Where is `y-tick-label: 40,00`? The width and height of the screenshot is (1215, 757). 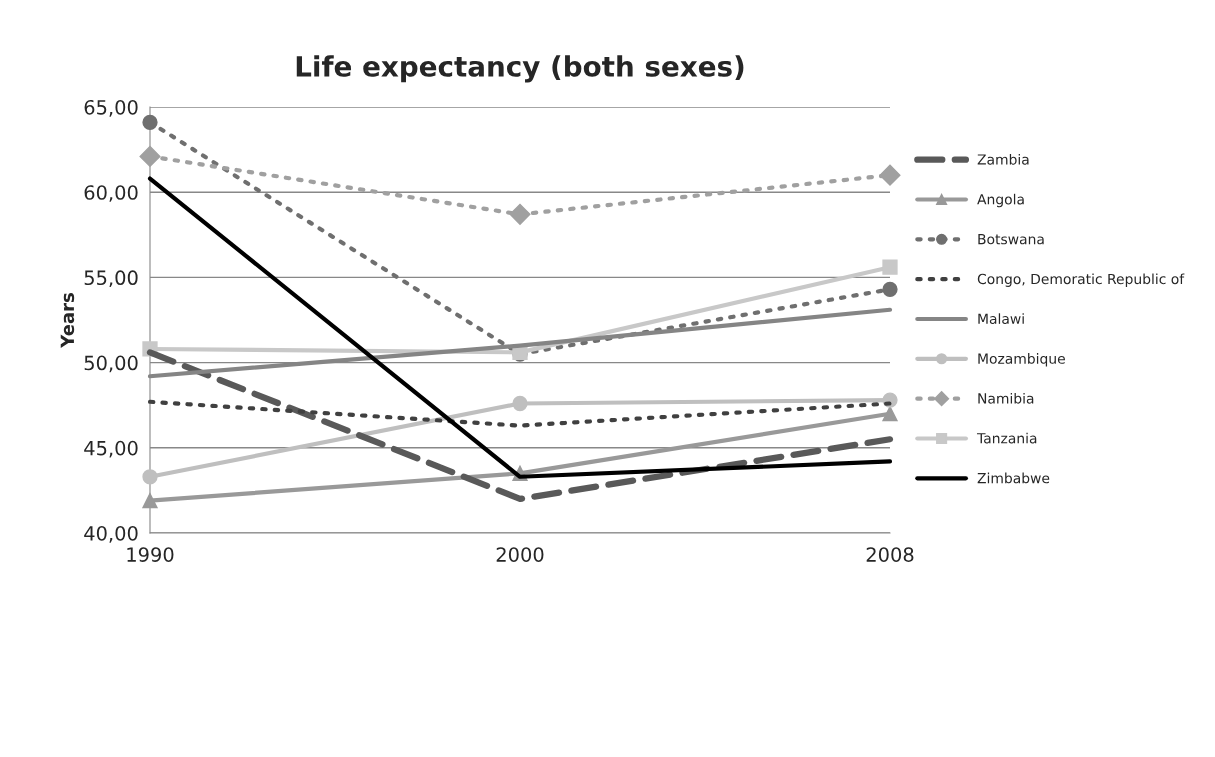 y-tick-label: 40,00 is located at coordinates (111, 534).